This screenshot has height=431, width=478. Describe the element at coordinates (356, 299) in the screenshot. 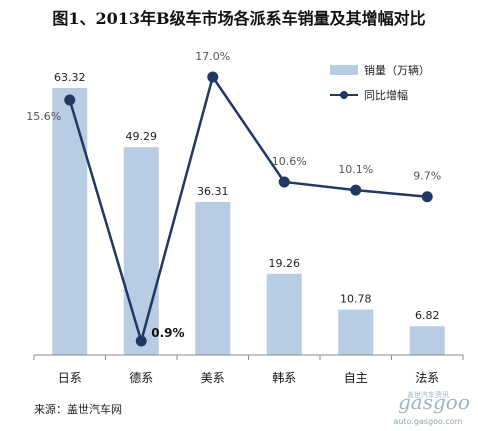

I see `bar-label-自主: 10.78` at that location.